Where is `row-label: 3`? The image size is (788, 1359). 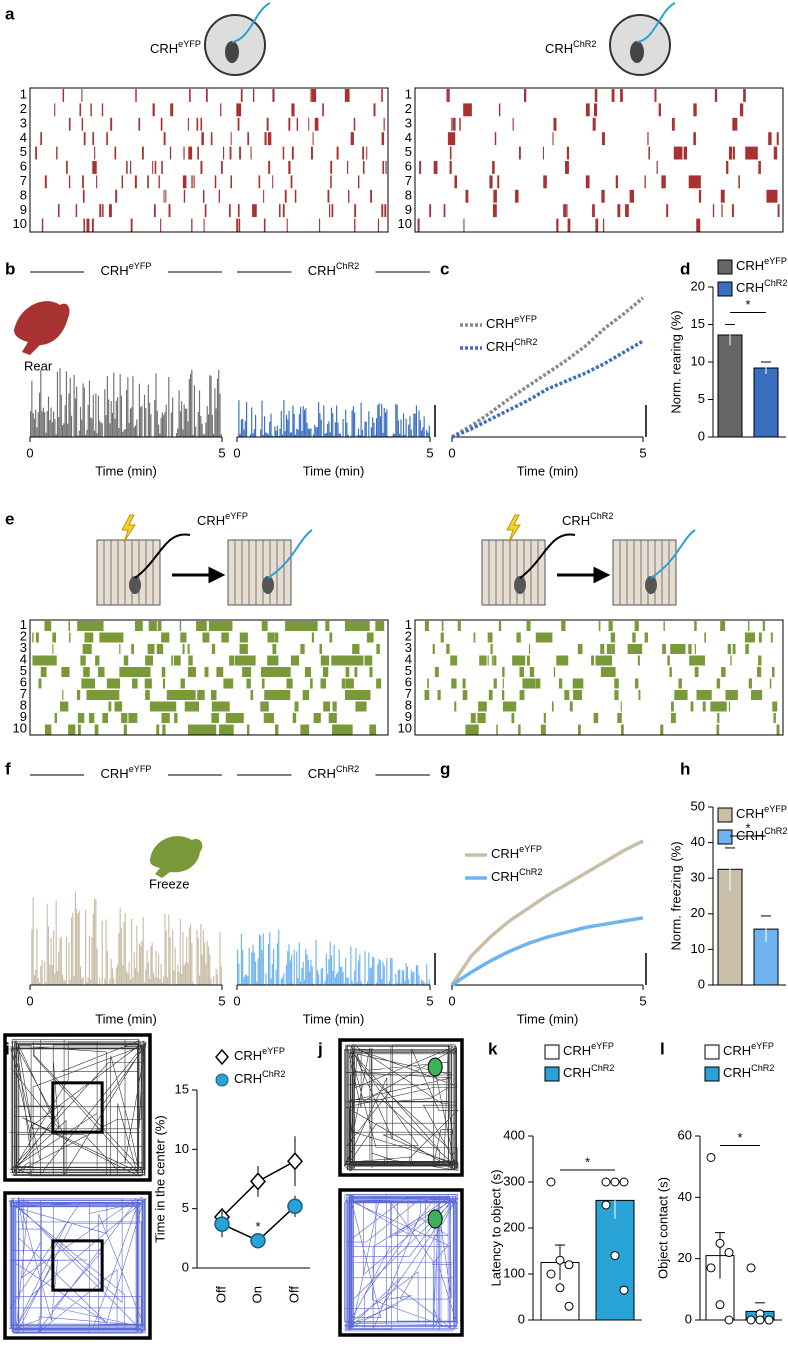 row-label: 3 is located at coordinates (408, 647).